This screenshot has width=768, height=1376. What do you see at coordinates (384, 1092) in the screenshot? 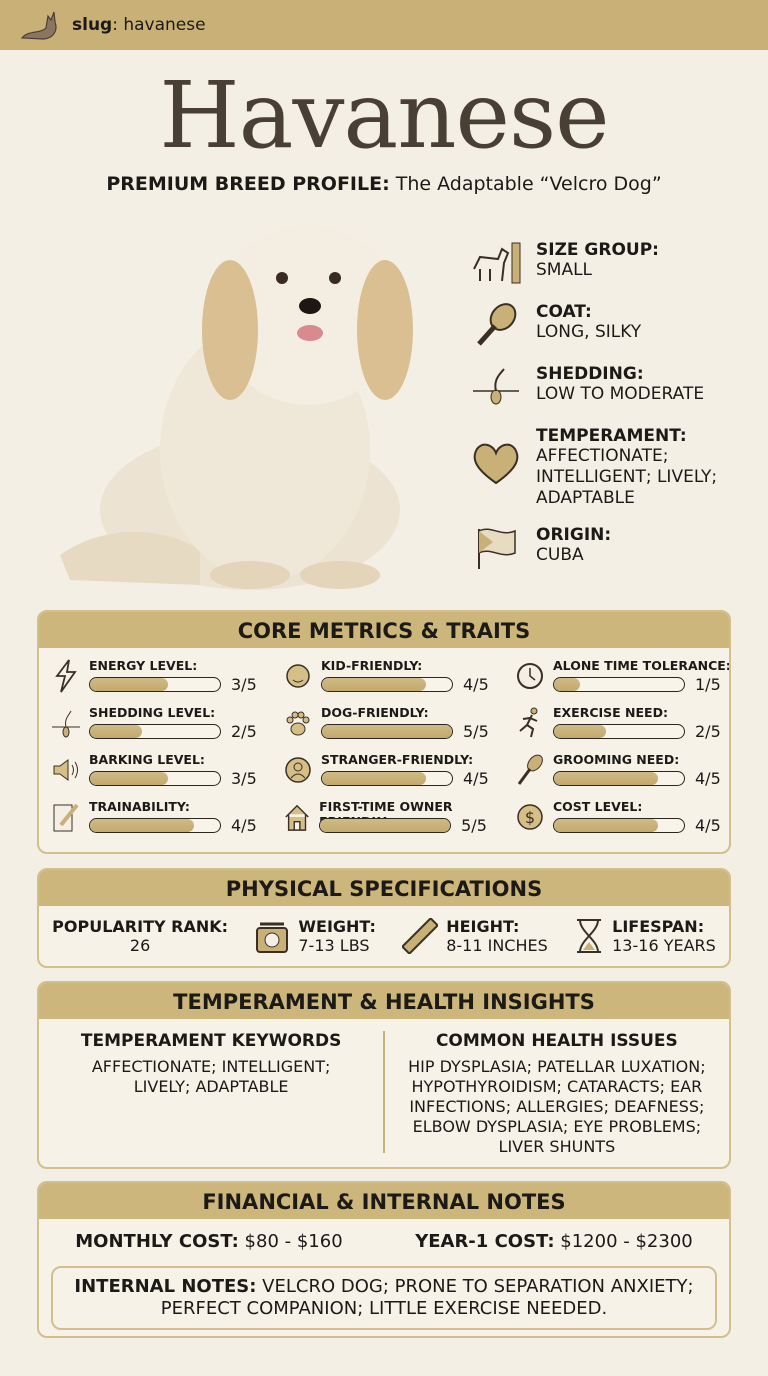
I see `divider` at bounding box center [384, 1092].